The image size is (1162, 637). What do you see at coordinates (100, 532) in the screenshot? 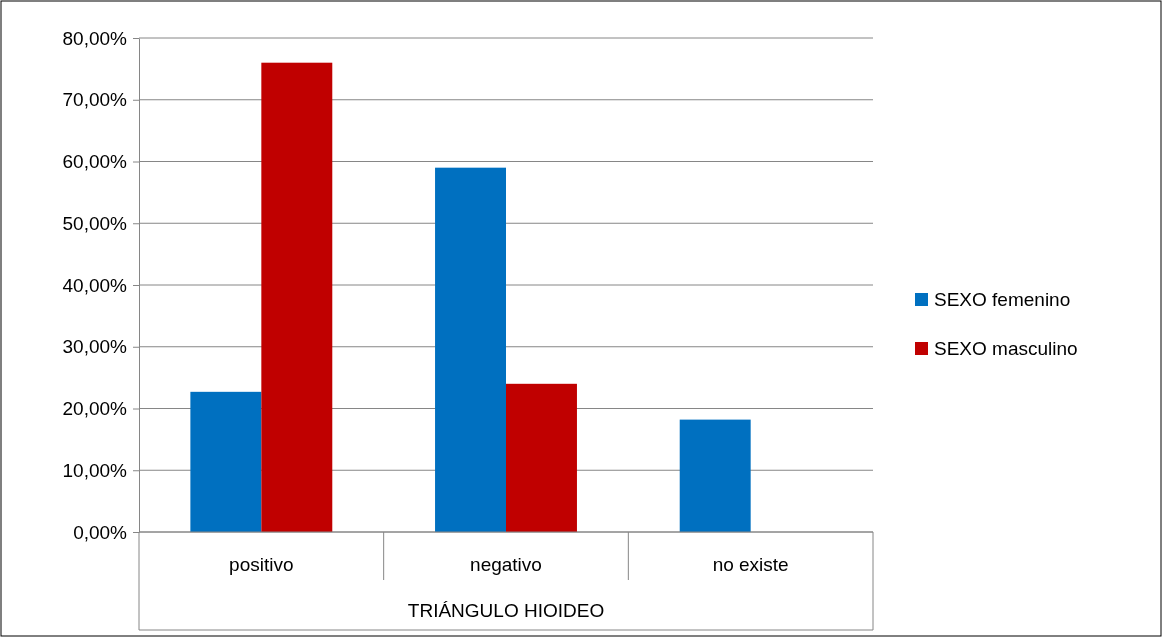
I see `y-tick-label: 0,00%` at bounding box center [100, 532].